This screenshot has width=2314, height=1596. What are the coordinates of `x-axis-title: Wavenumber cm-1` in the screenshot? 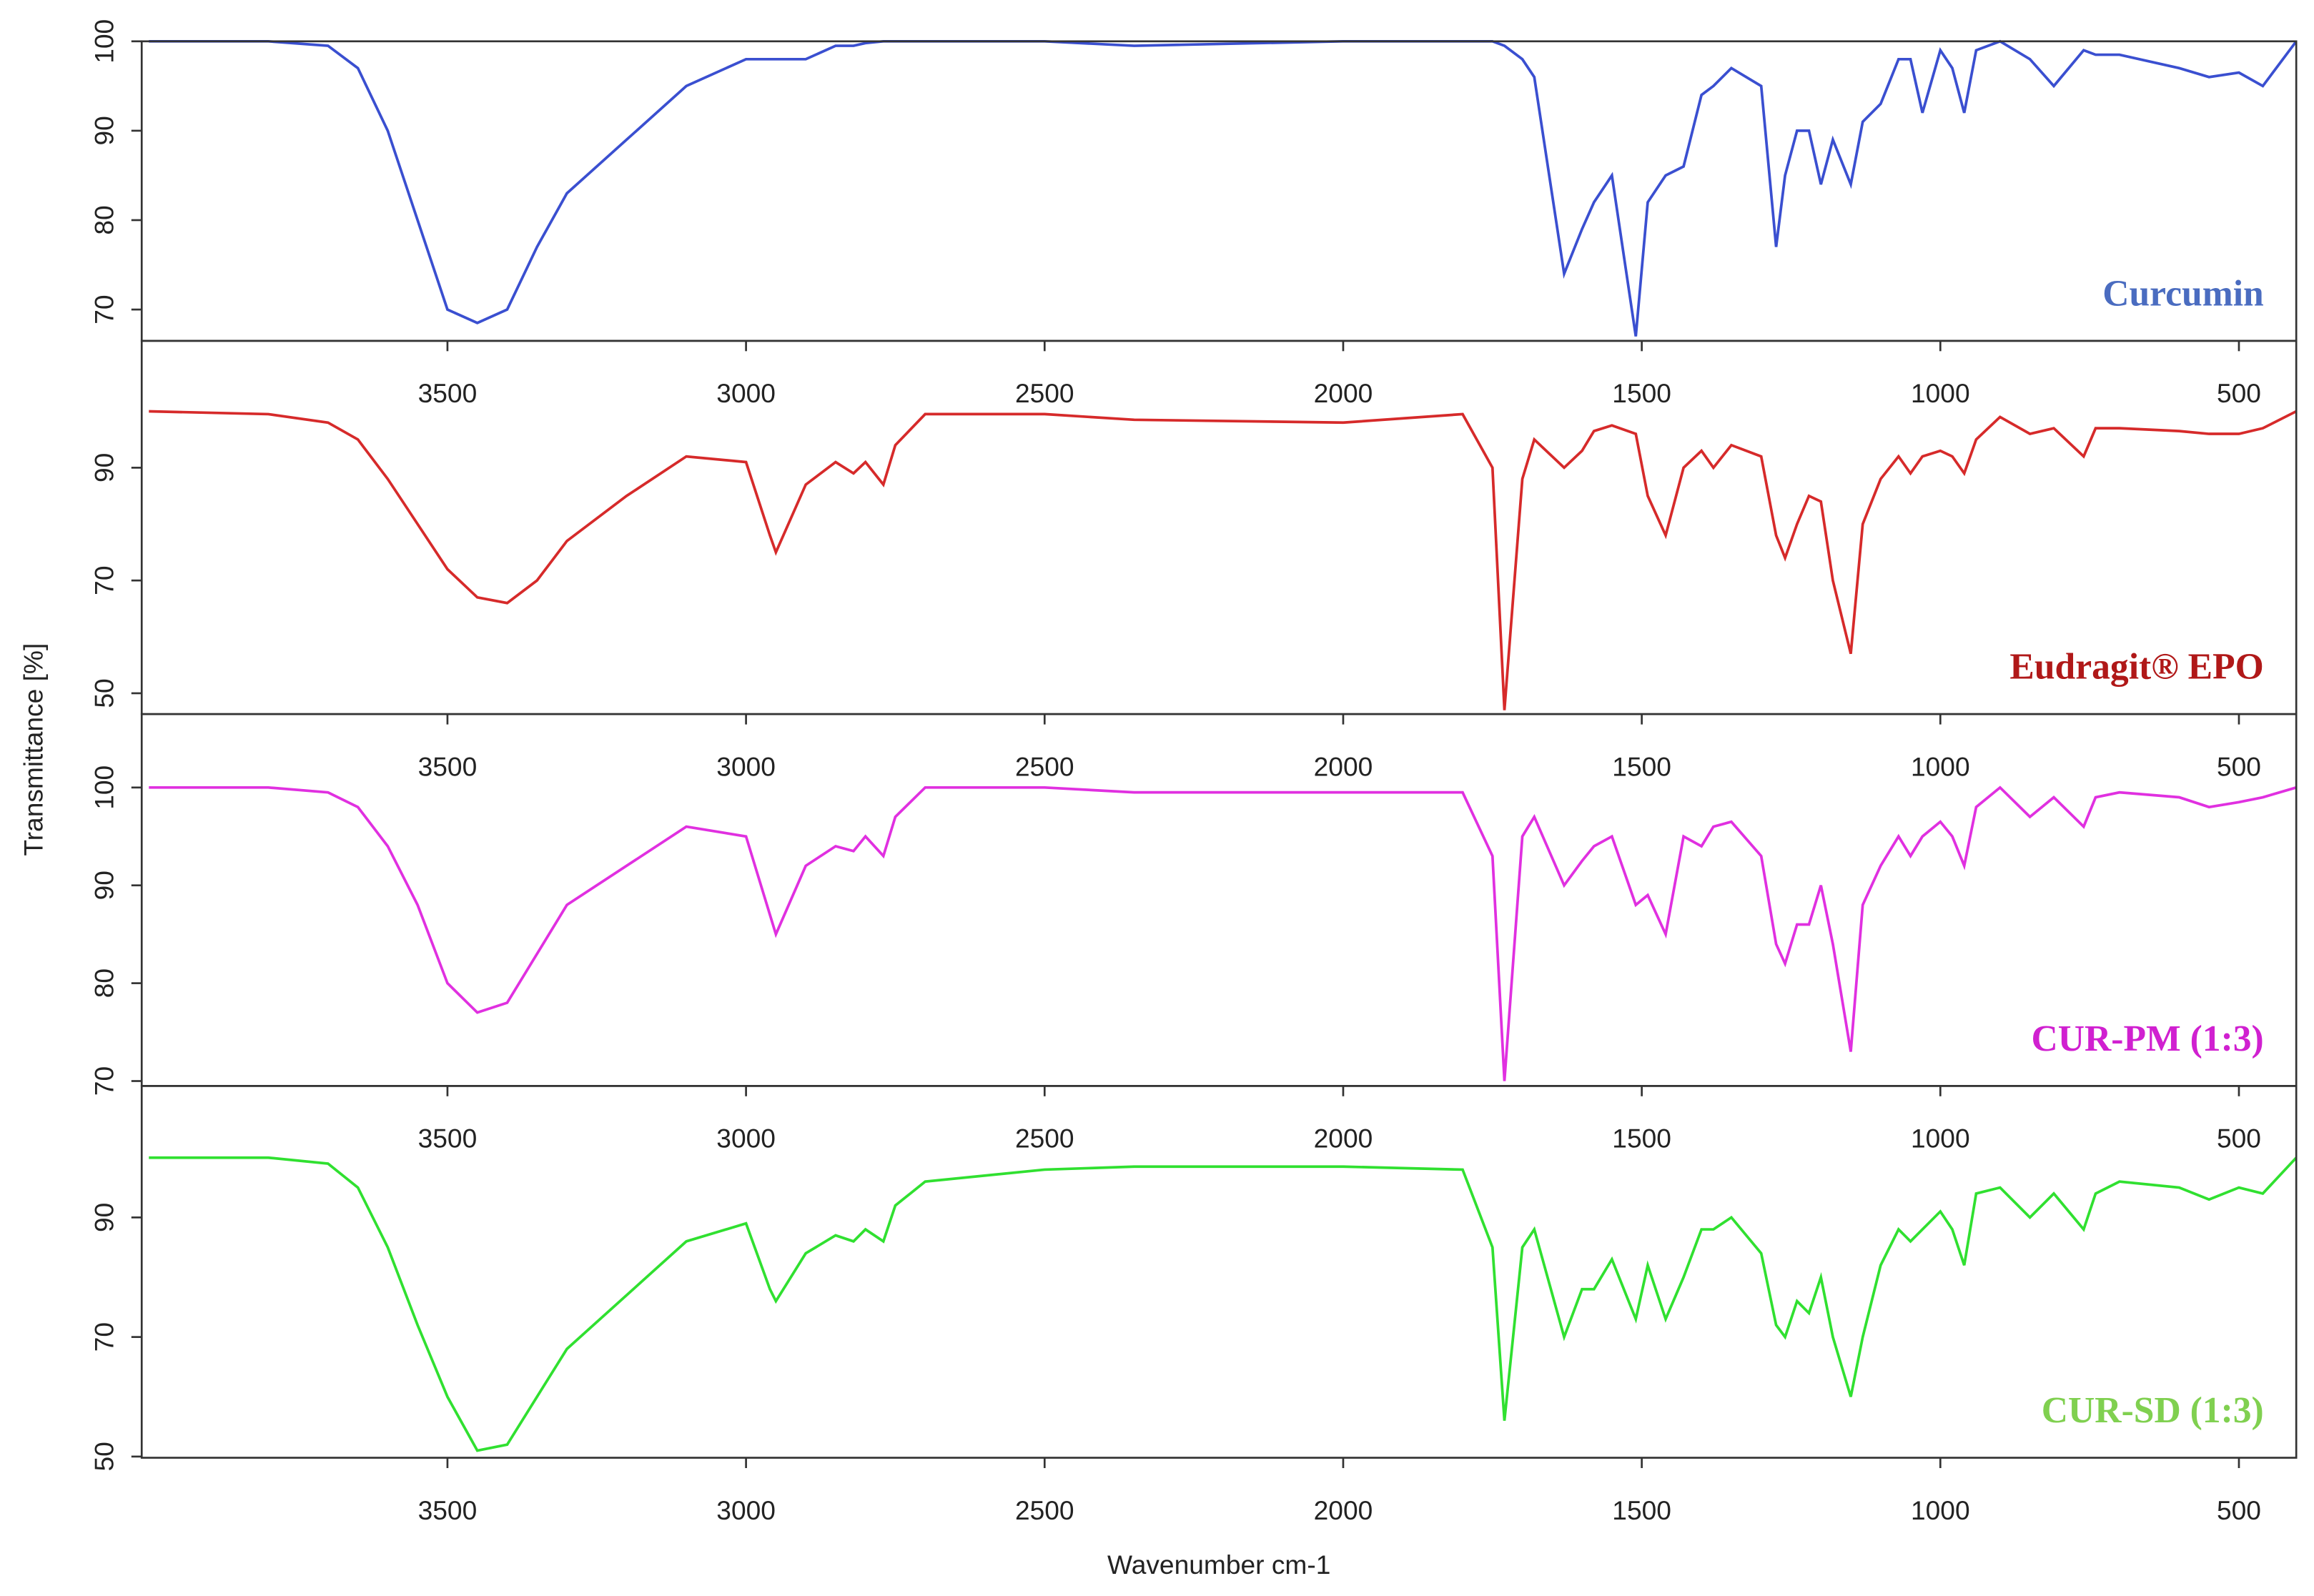 It's located at (1218, 1565).